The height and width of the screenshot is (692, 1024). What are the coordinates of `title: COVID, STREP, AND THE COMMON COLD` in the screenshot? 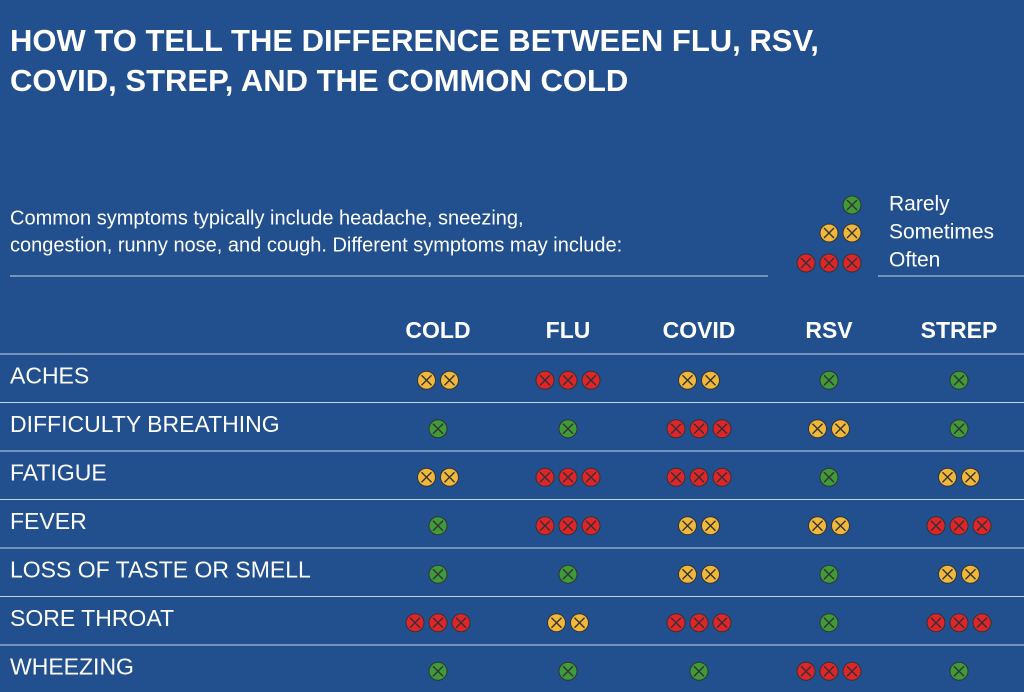 It's located at (319, 80).